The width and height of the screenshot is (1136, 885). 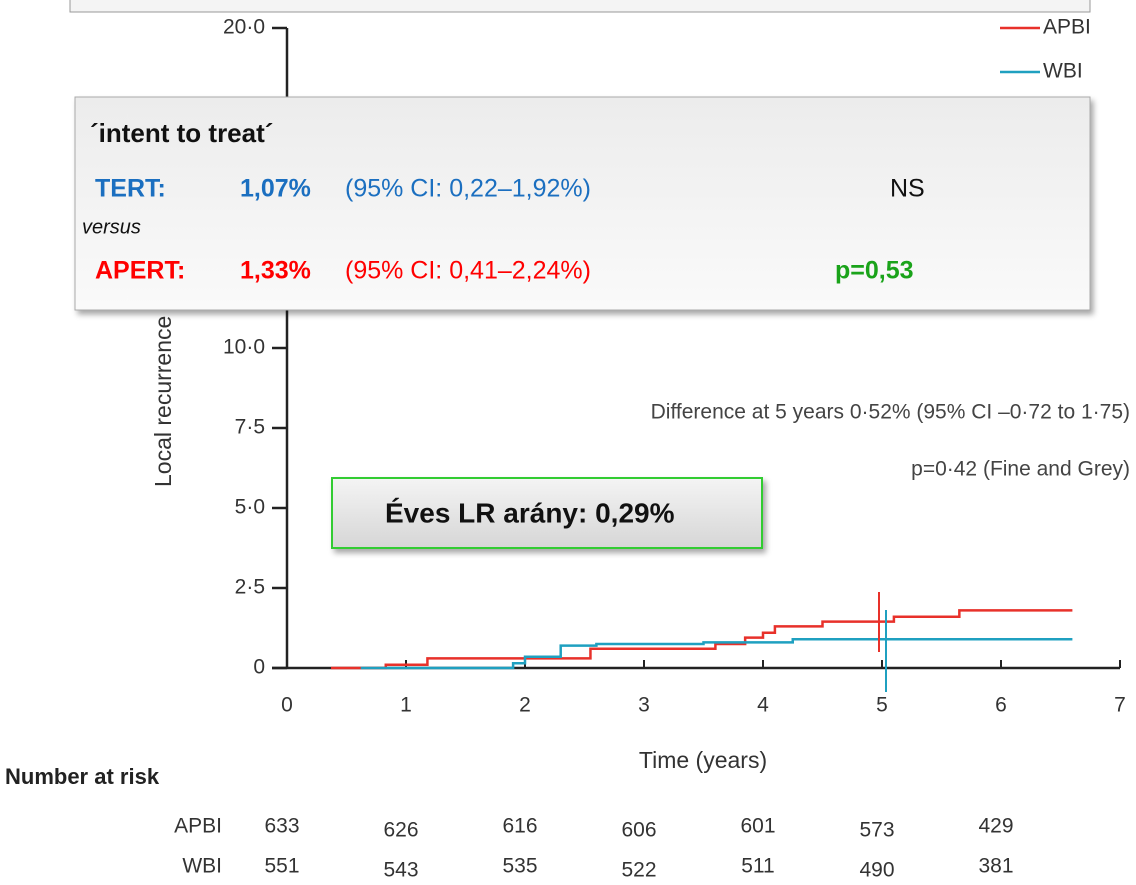 I want to click on badge-box, so click(x=547, y=513).